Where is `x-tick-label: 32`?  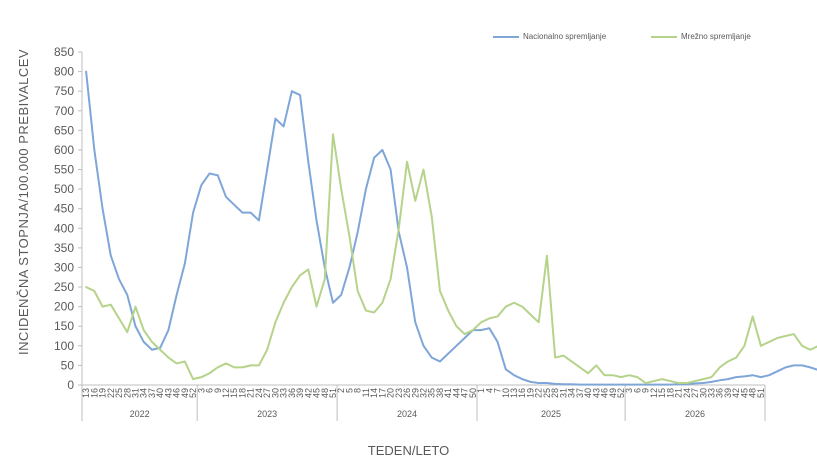
x-tick-label: 32 is located at coordinates (424, 393).